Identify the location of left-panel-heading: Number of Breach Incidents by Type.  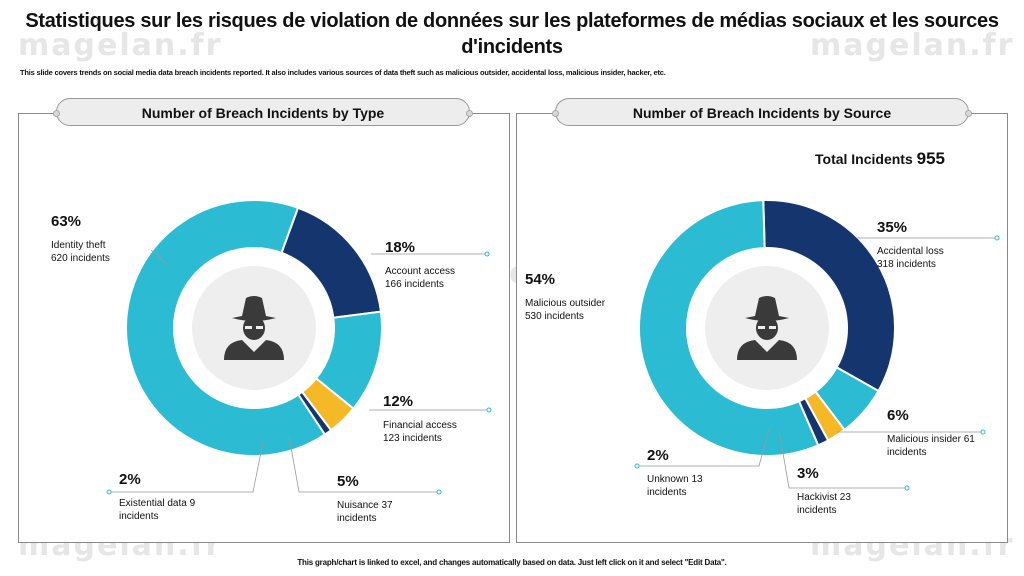
(263, 112).